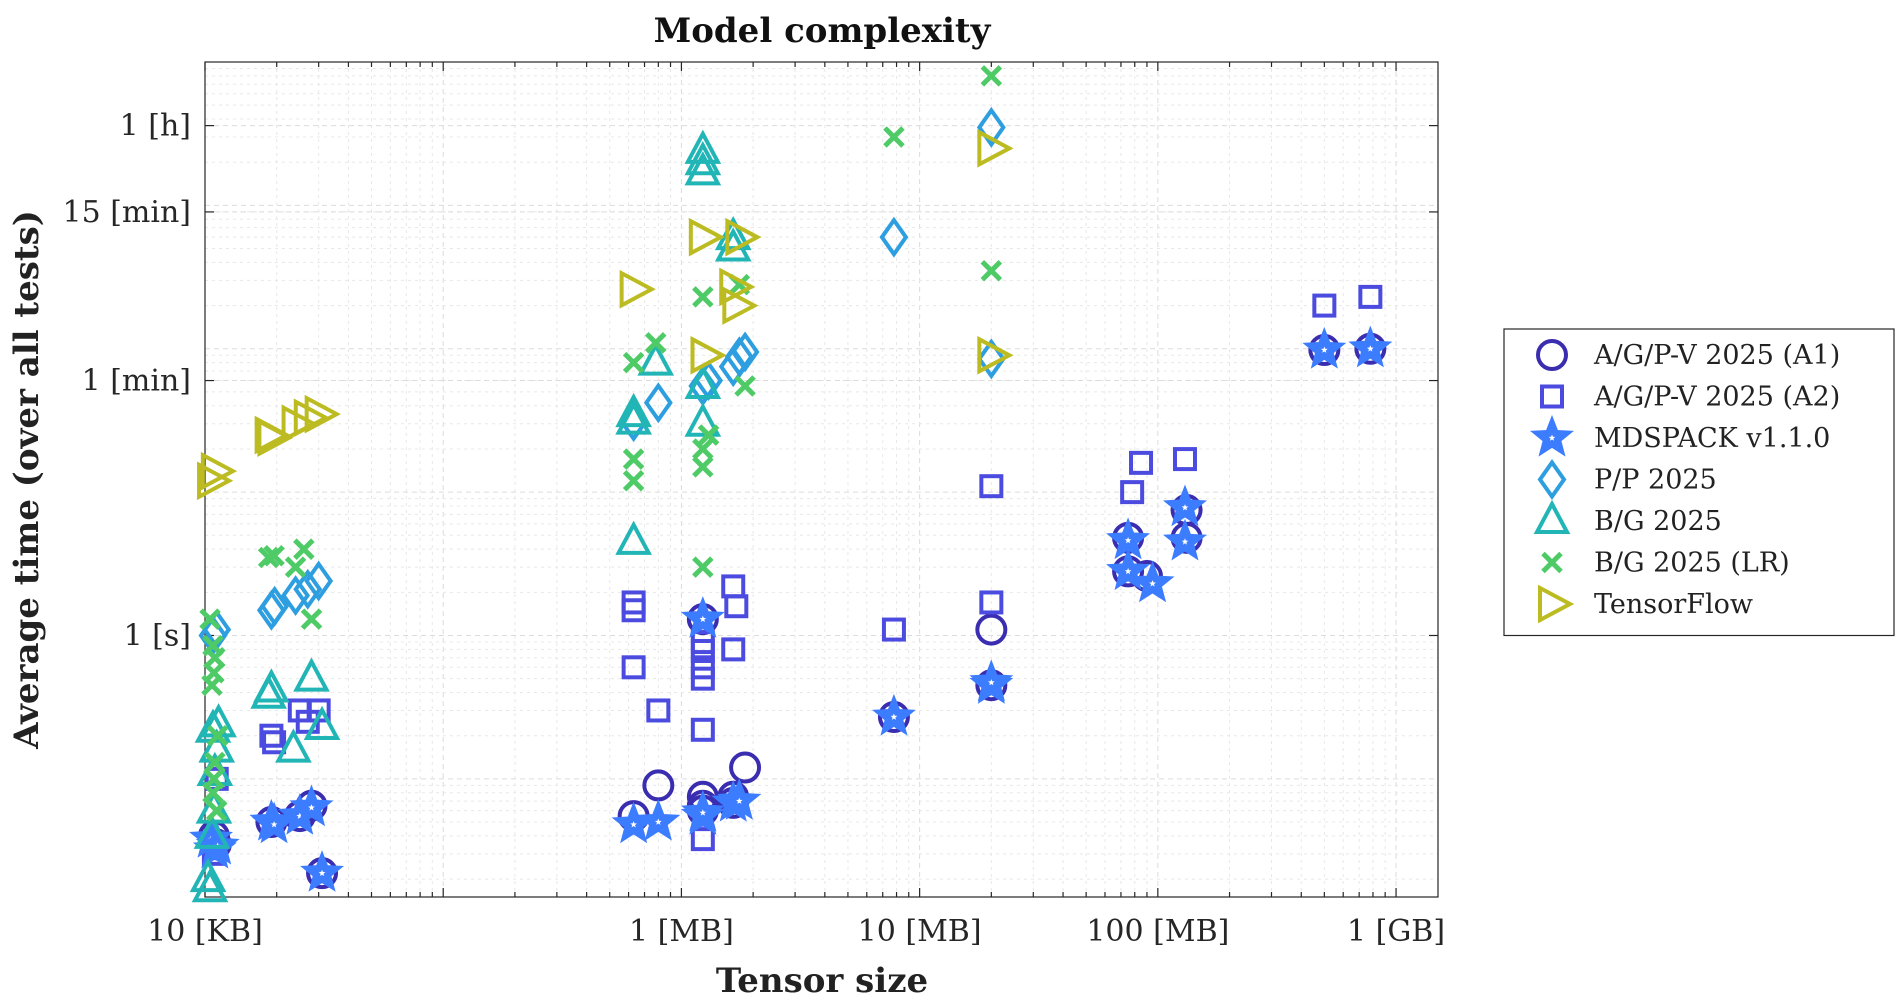 Image resolution: width=1904 pixels, height=1002 pixels. I want to click on x-axis-label: Tensor size, so click(822, 981).